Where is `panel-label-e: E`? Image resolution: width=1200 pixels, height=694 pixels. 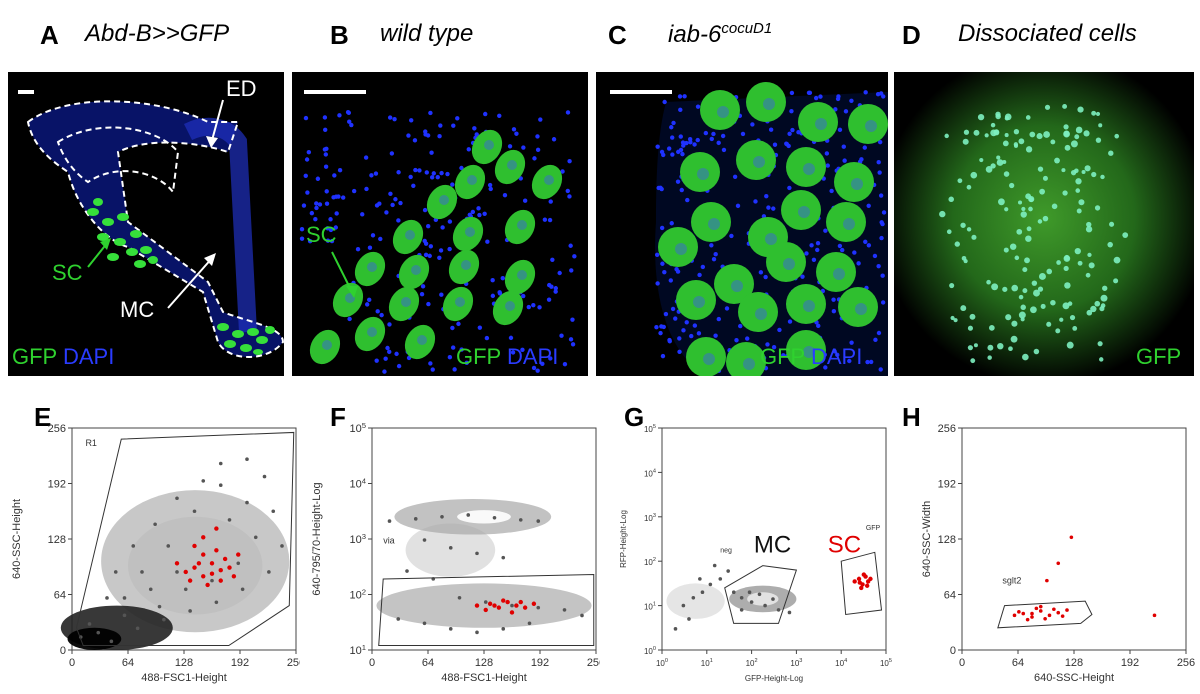 panel-label-e: E is located at coordinates (43, 417).